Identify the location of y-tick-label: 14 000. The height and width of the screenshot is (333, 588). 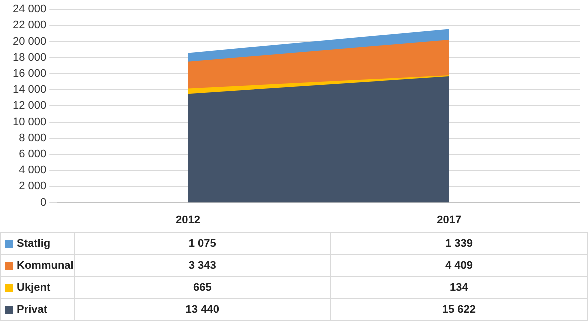
(29, 90).